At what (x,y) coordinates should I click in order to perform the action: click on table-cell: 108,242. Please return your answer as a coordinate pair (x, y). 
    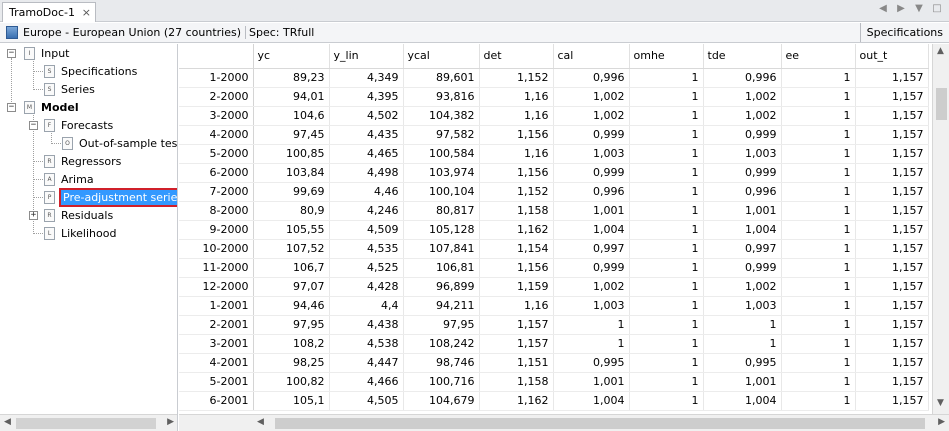
    Looking at the image, I should click on (441, 344).